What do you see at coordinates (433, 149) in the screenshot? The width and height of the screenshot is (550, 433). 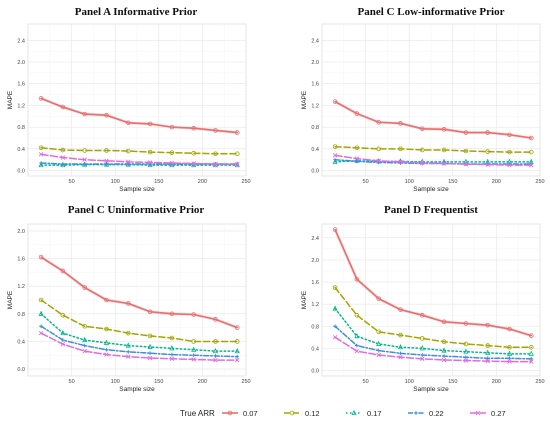 I see `series-0.12` at bounding box center [433, 149].